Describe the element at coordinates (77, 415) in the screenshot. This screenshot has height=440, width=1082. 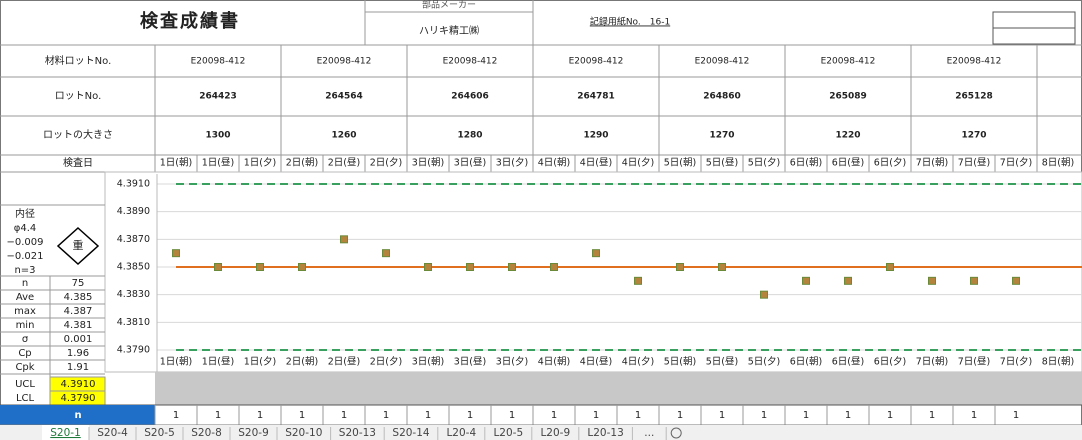
I see `n-label: n` at that location.